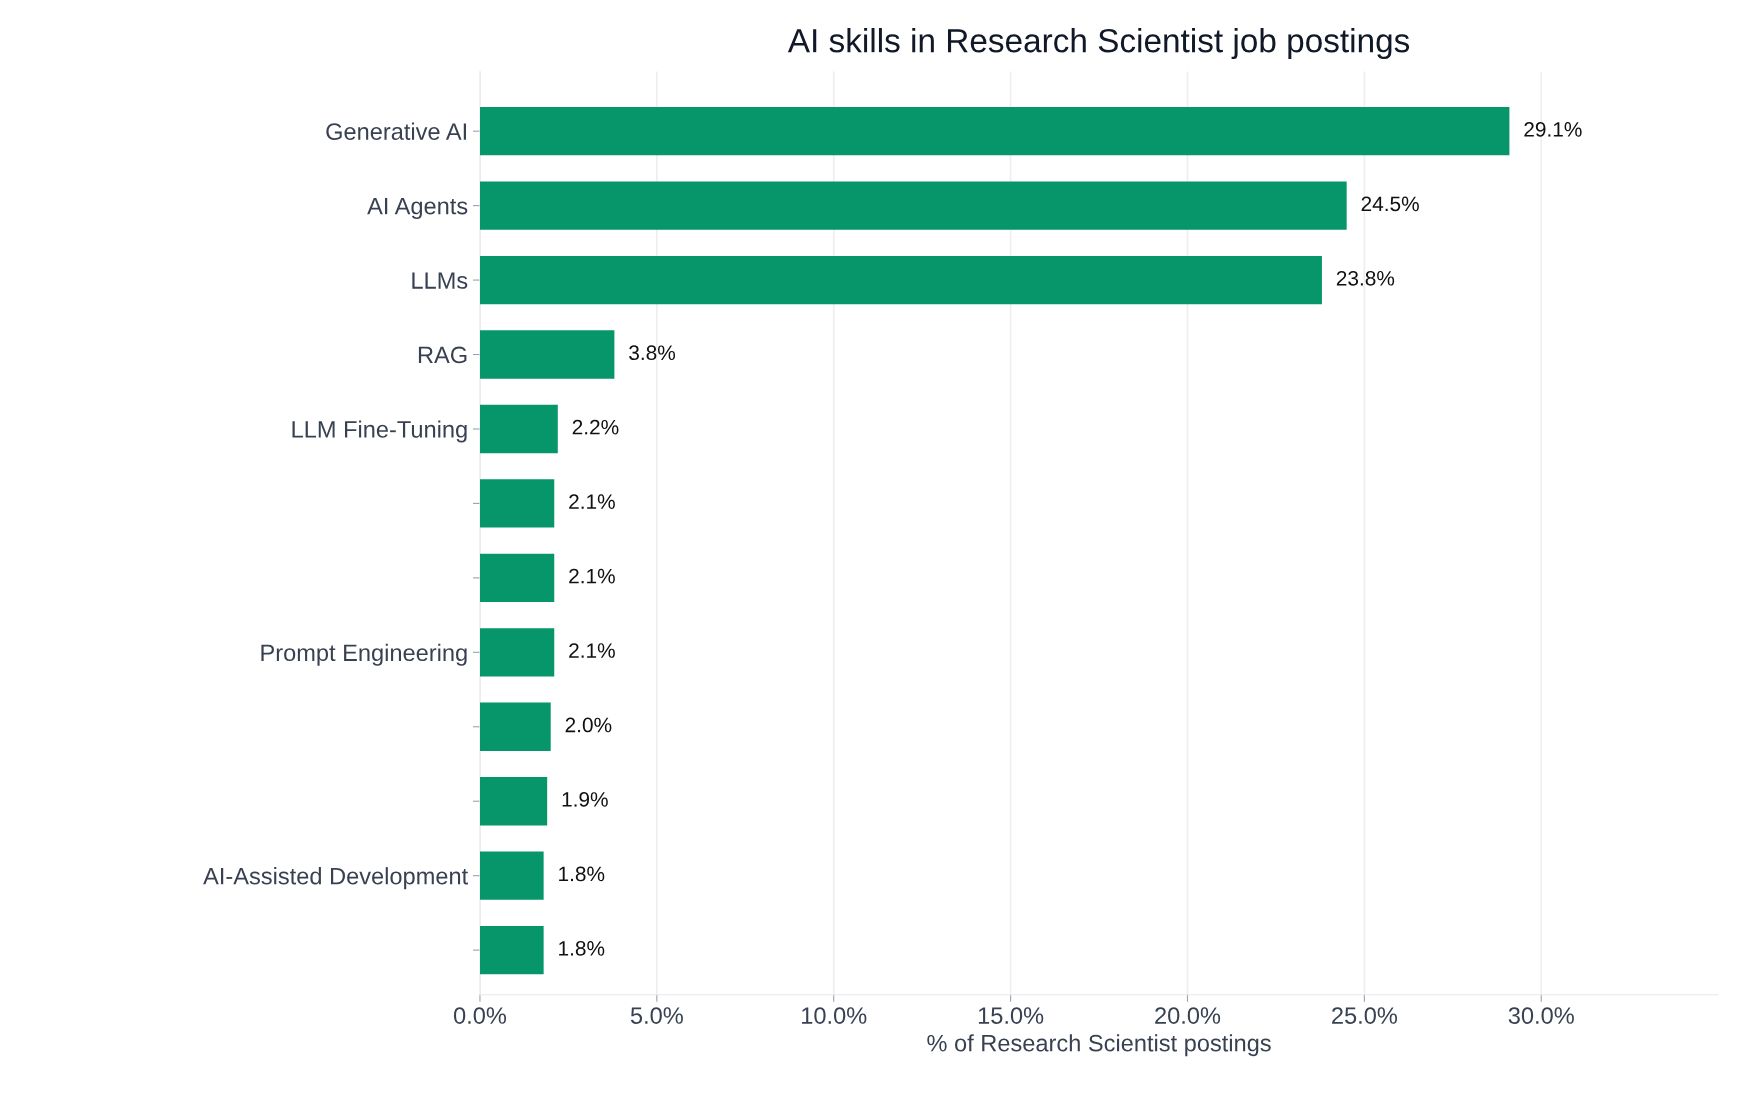  Describe the element at coordinates (585, 799) in the screenshot. I see `data-label: 1.9%` at that location.